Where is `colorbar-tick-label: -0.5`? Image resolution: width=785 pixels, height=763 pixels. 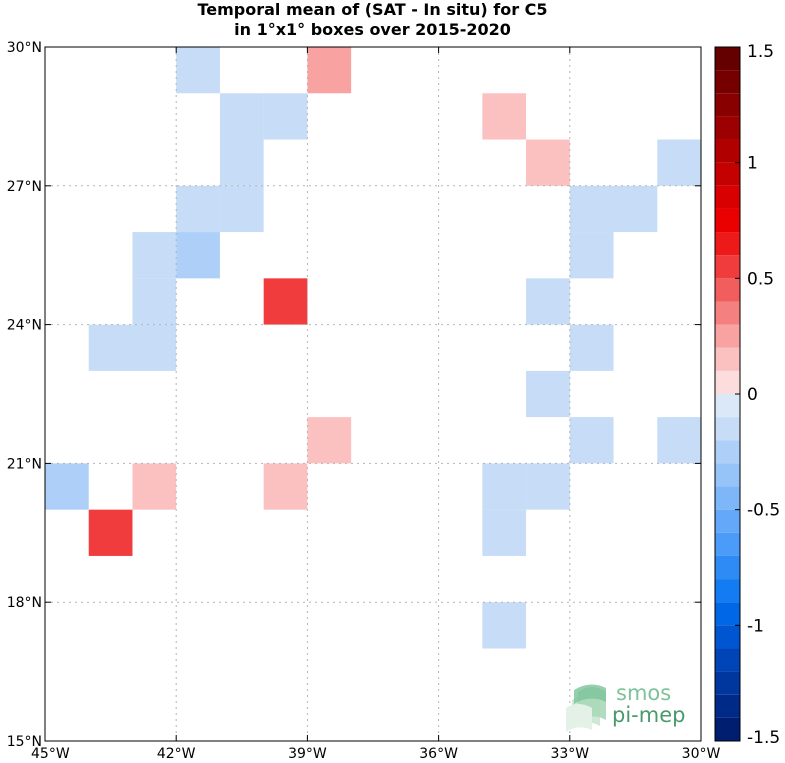
colorbar-tick-label: -0.5 is located at coordinates (763, 511).